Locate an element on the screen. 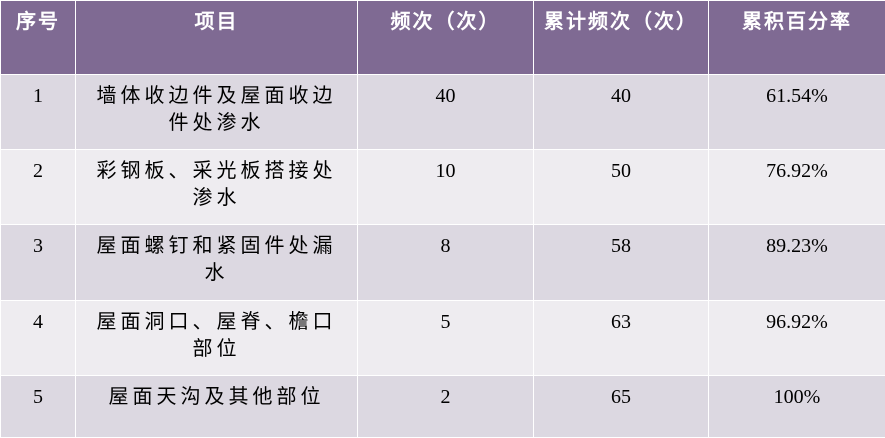 This screenshot has width=885, height=438. table-cell: 屋面天沟及其他部位 is located at coordinates (216, 406).